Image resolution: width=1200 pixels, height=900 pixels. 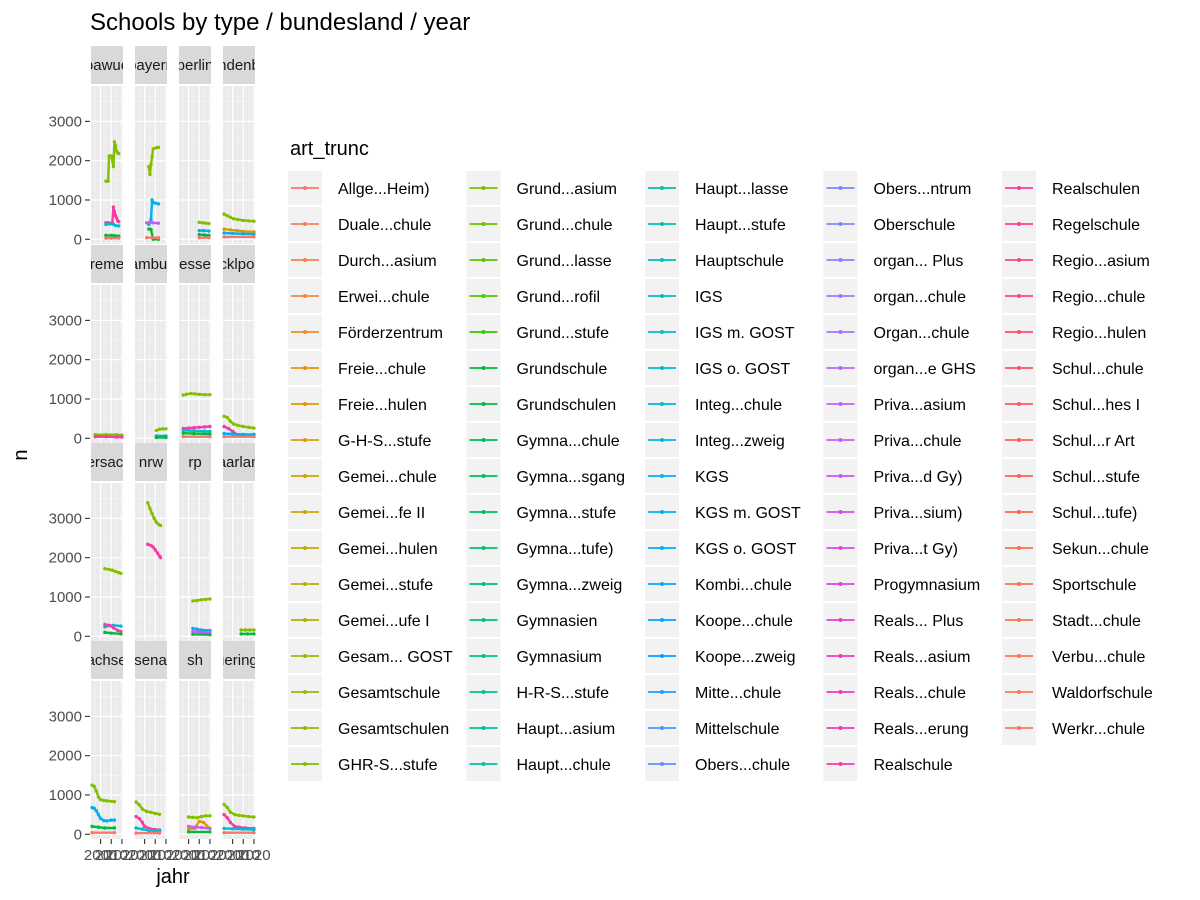 I want to click on legend-label: Regio...hulen, so click(x=1099, y=333).